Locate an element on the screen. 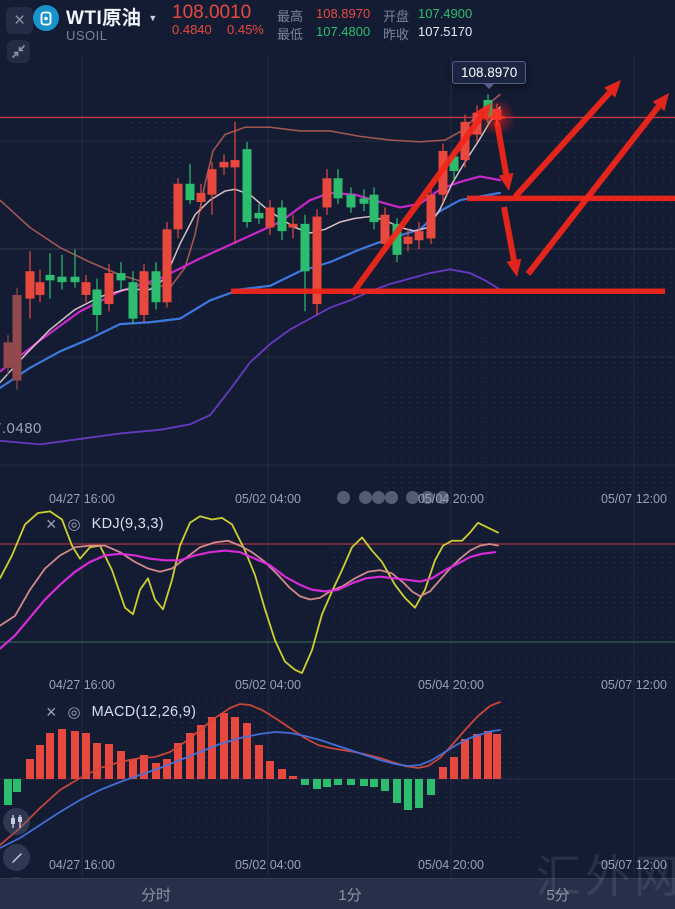  close-button: × is located at coordinates (19, 20).